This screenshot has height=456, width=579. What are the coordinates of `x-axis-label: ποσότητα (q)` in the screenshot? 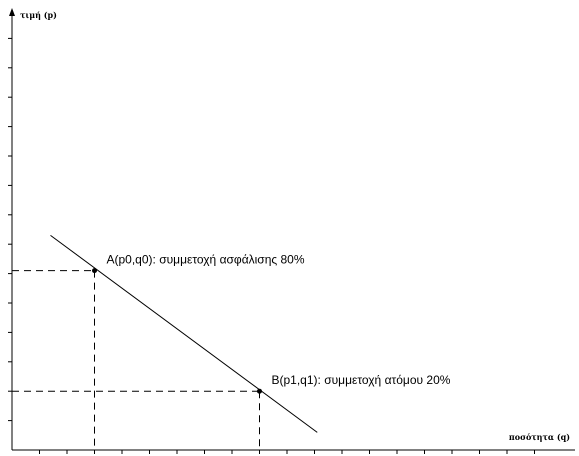 It's located at (539, 437).